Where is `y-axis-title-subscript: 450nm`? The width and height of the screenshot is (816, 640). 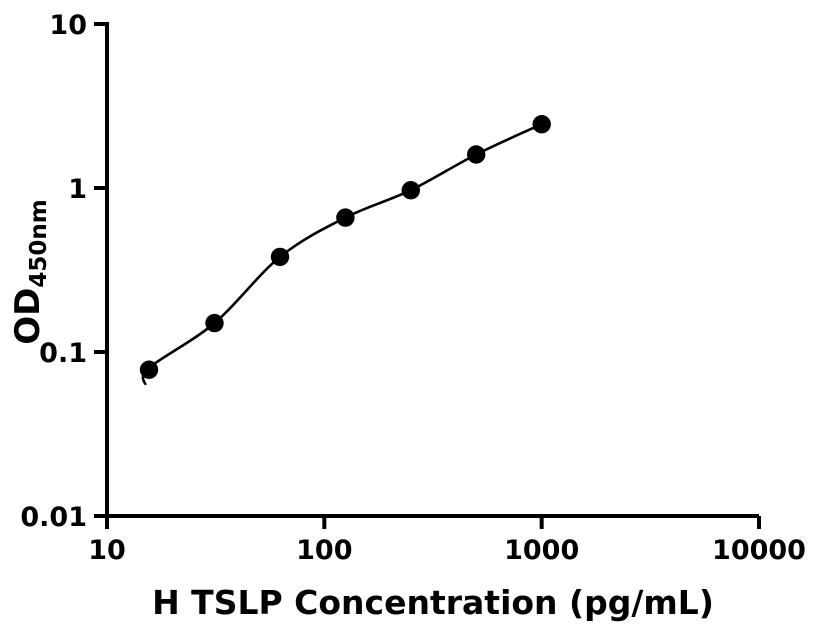
y-axis-title-subscript: 450nm is located at coordinates (39, 243).